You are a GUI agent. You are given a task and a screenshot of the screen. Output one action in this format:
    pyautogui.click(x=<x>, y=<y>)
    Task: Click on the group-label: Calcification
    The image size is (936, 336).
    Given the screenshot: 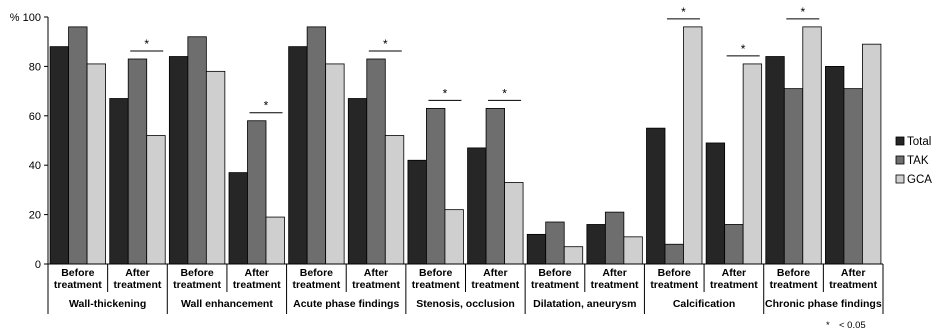 What is the action you would take?
    pyautogui.click(x=704, y=304)
    